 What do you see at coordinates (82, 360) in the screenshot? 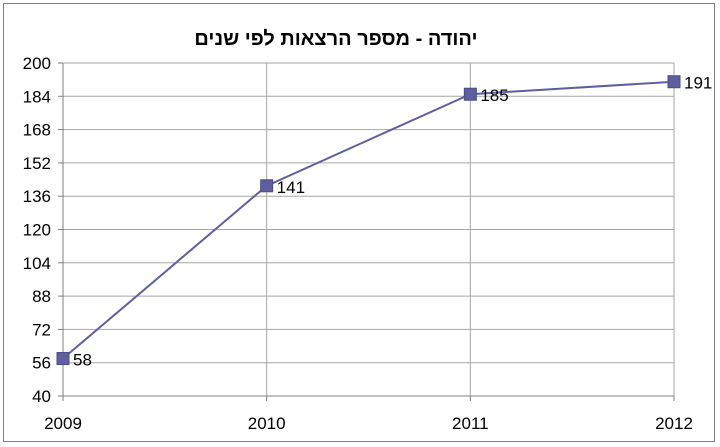
I see `data-label: 58` at bounding box center [82, 360].